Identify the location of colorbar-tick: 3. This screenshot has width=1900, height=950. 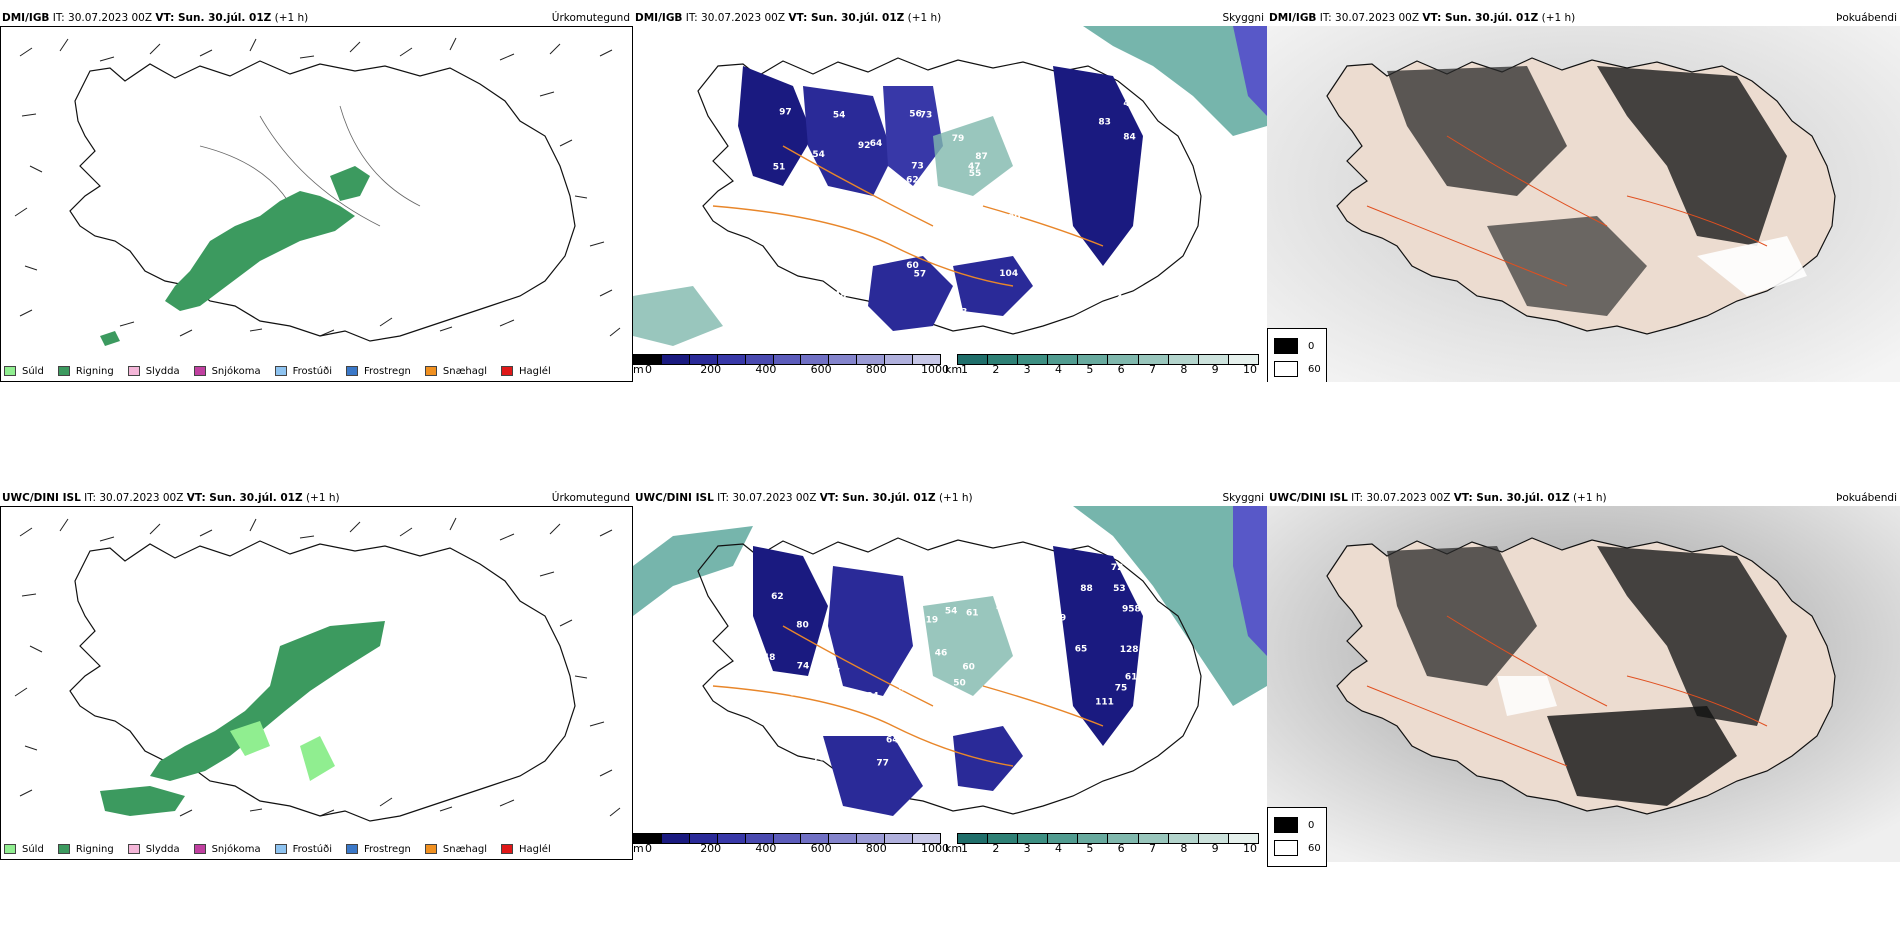
(1027, 369).